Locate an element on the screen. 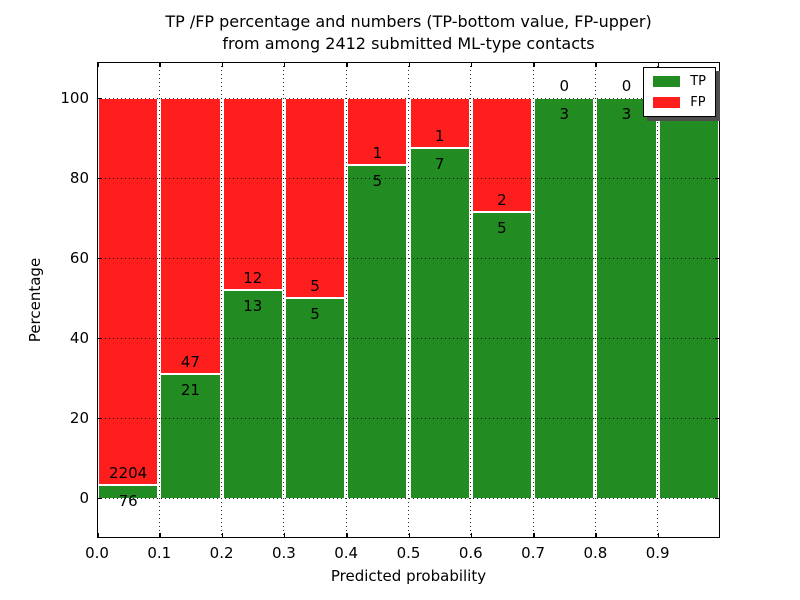  y-tick-label: 100 is located at coordinates (74, 98).